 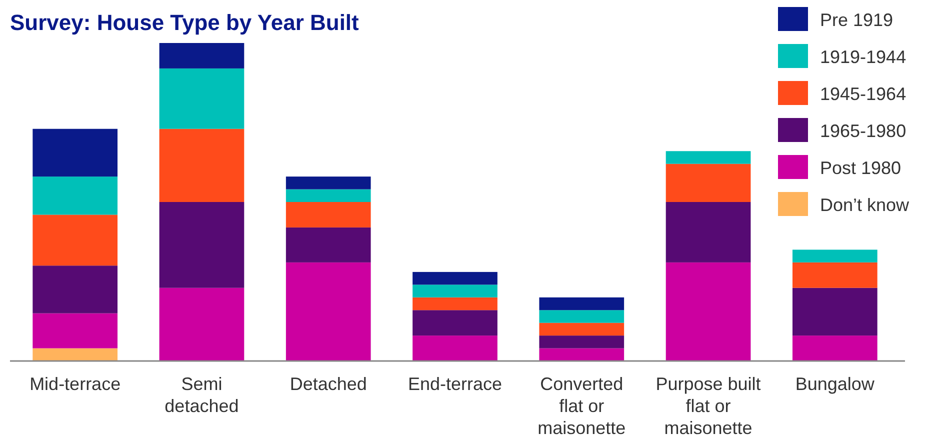 What do you see at coordinates (708, 406) in the screenshot?
I see `x-tick-label: Purpose built flat or maisonette` at bounding box center [708, 406].